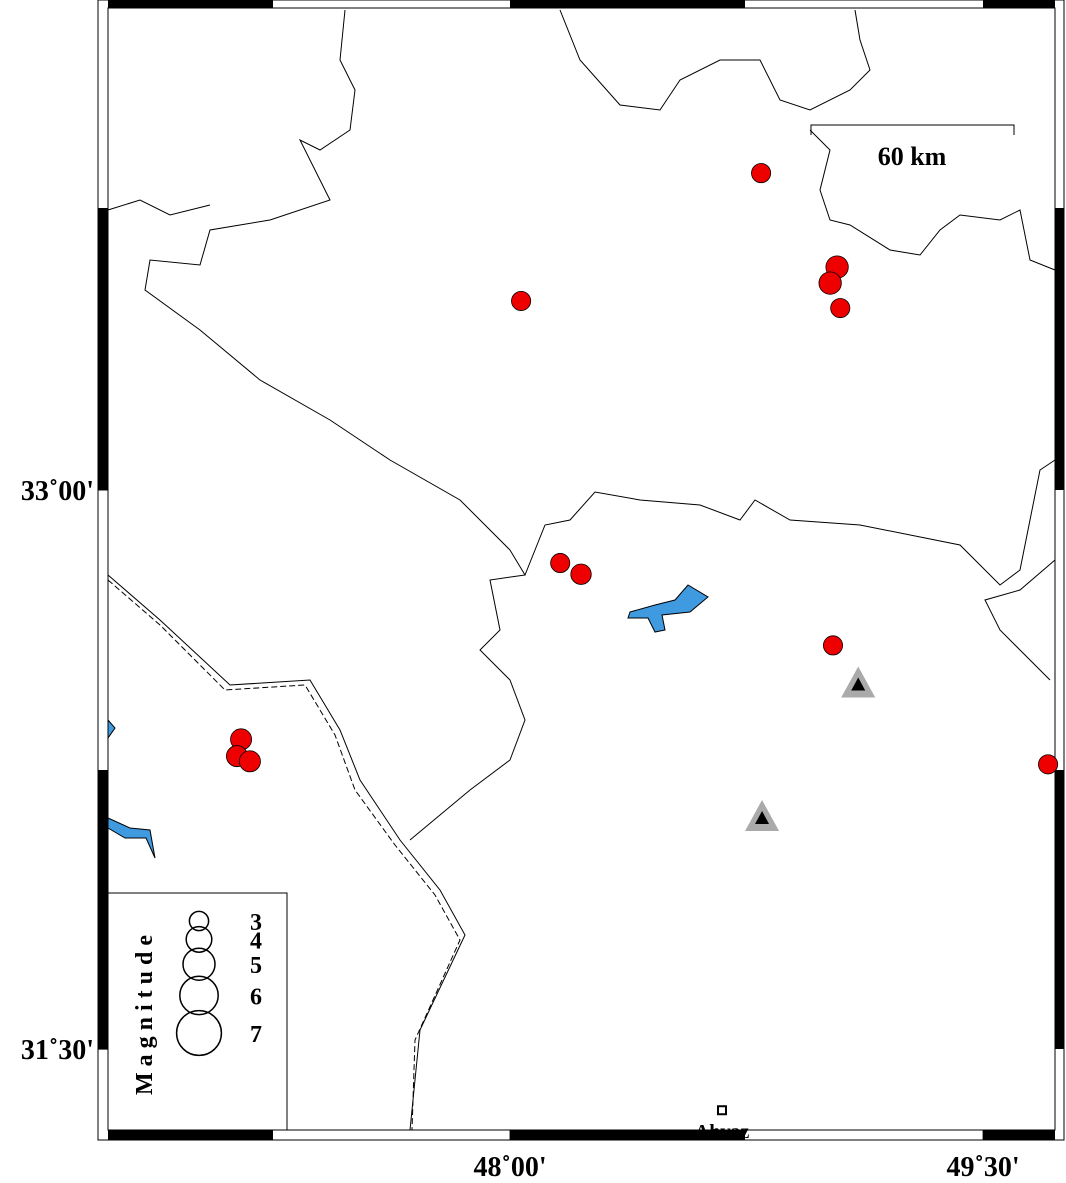  Describe the element at coordinates (912, 156) in the screenshot. I see `scale-label: 60 km` at that location.